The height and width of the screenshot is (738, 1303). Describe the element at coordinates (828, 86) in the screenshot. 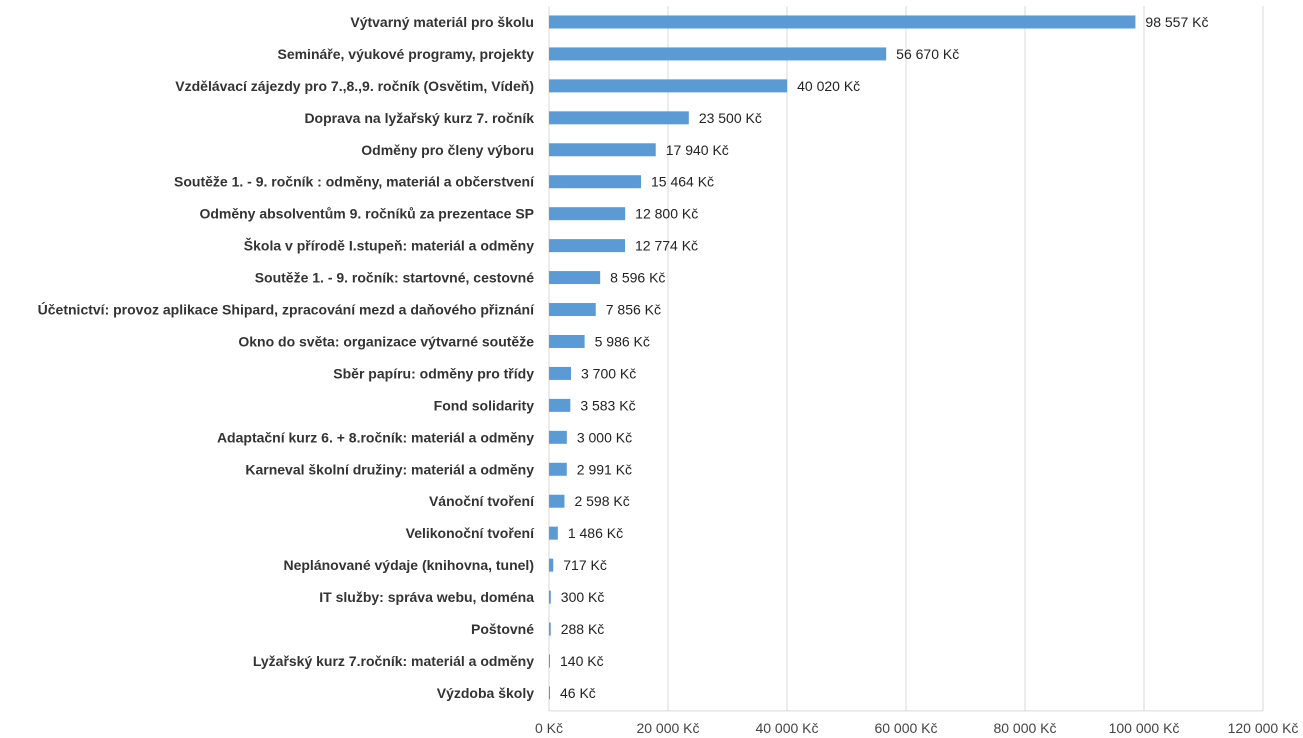

I see `data-label: 40 020 Kč` at that location.